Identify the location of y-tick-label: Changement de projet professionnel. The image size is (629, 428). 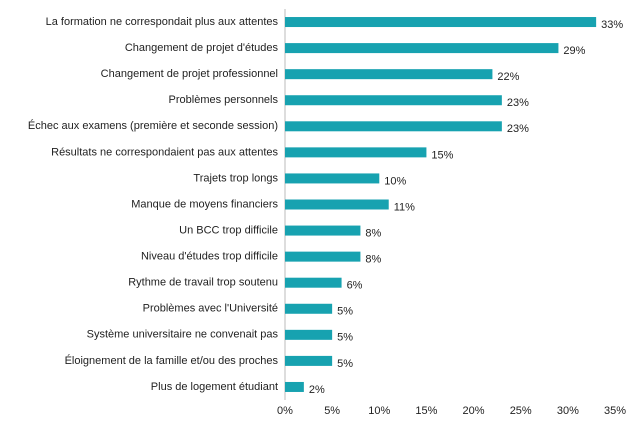
(189, 74).